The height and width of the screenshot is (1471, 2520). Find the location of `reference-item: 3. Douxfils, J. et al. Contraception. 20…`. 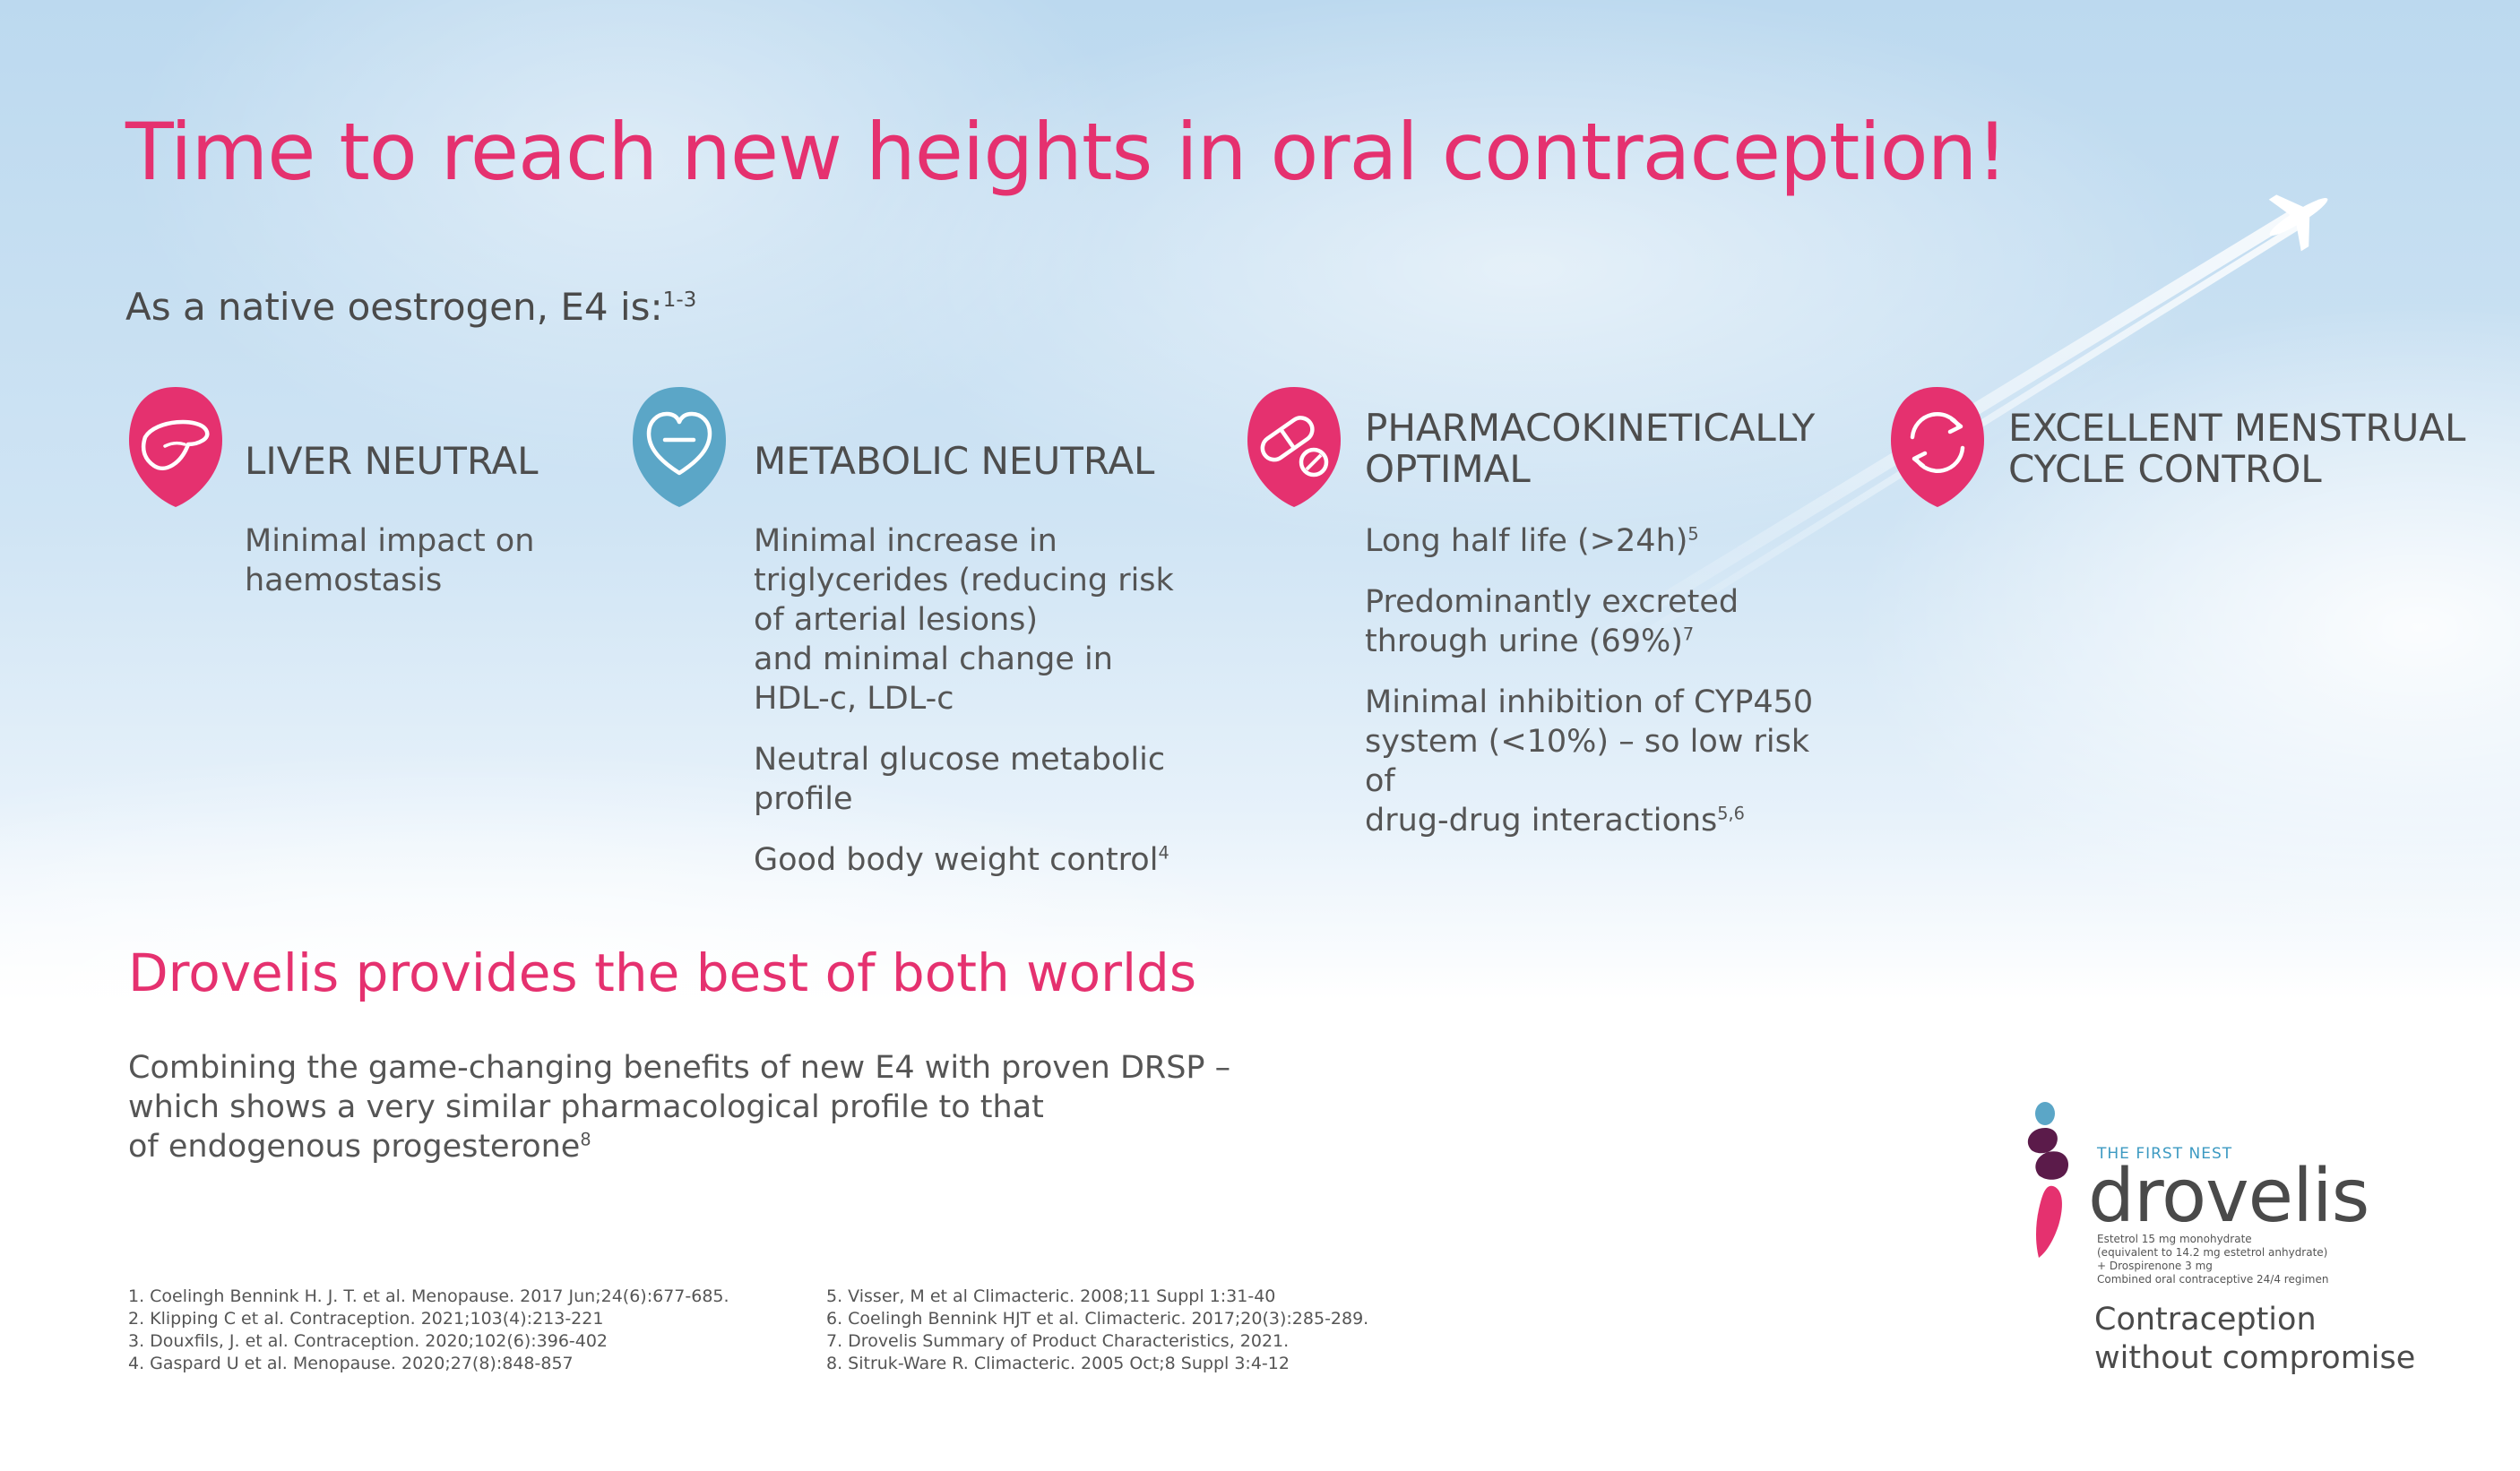

reference-item: 3. Douxfils, J. et al. Contraception. 20… is located at coordinates (368, 1341).